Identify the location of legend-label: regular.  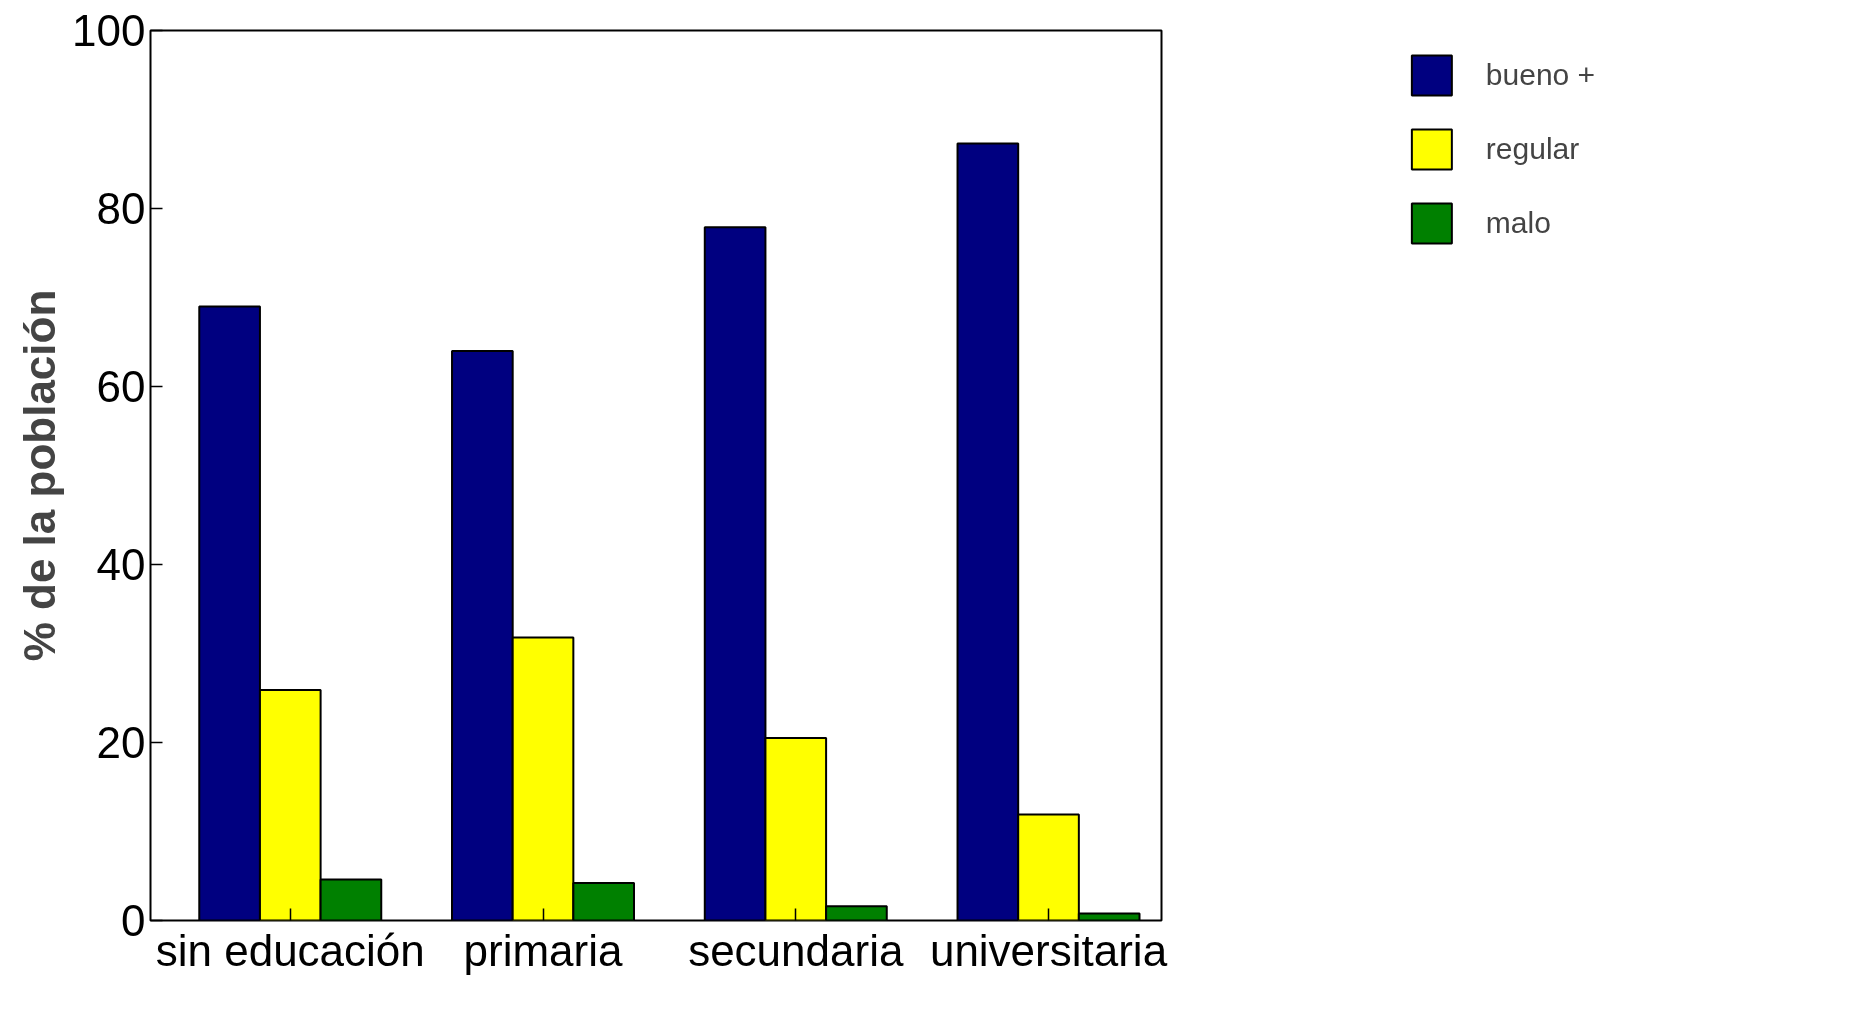
(1532, 149).